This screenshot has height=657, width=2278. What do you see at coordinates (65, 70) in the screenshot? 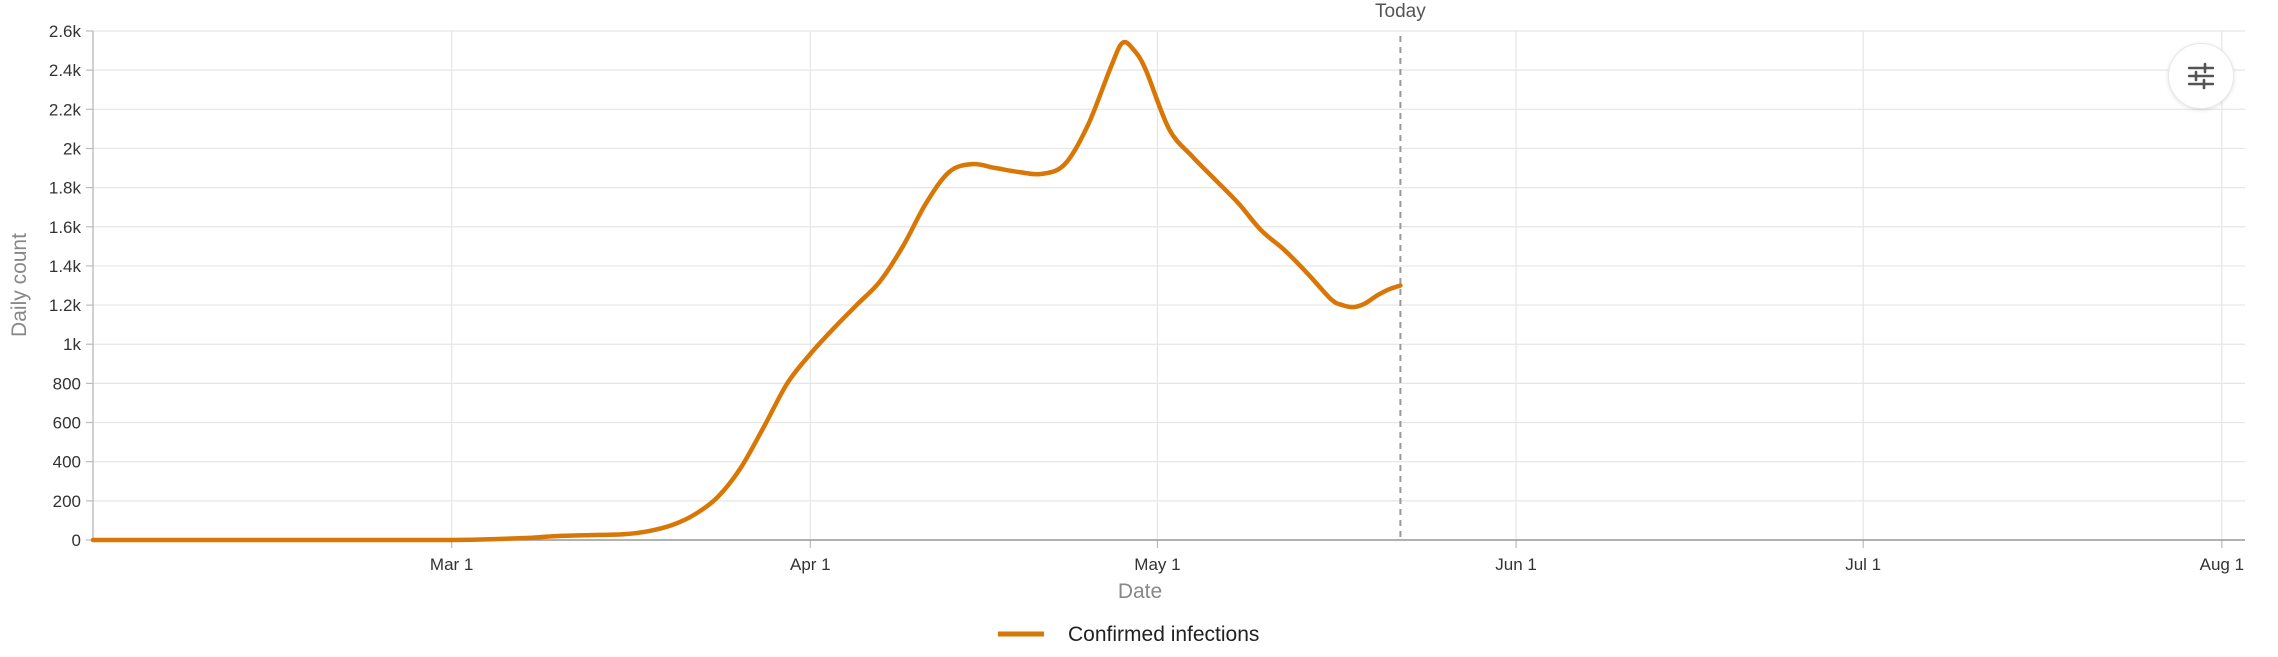
I see `y-tick-label: 2.4k` at bounding box center [65, 70].